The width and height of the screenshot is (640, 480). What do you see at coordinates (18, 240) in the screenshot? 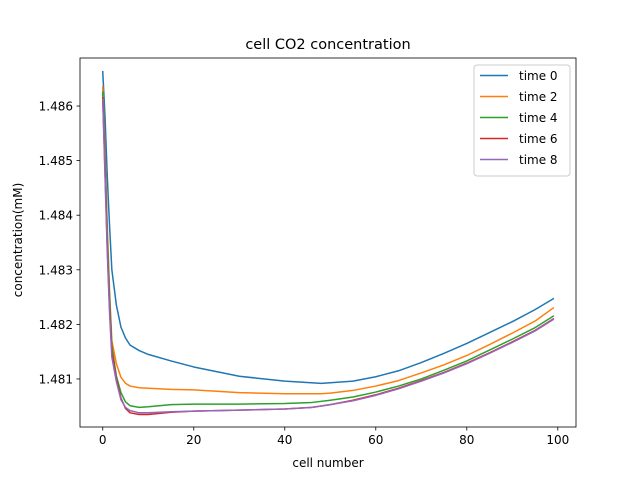
I see `y-axis-title: concentration(mM)` at bounding box center [18, 240].